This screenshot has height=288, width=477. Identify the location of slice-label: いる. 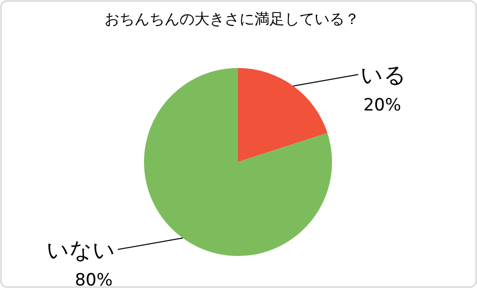
(383, 76).